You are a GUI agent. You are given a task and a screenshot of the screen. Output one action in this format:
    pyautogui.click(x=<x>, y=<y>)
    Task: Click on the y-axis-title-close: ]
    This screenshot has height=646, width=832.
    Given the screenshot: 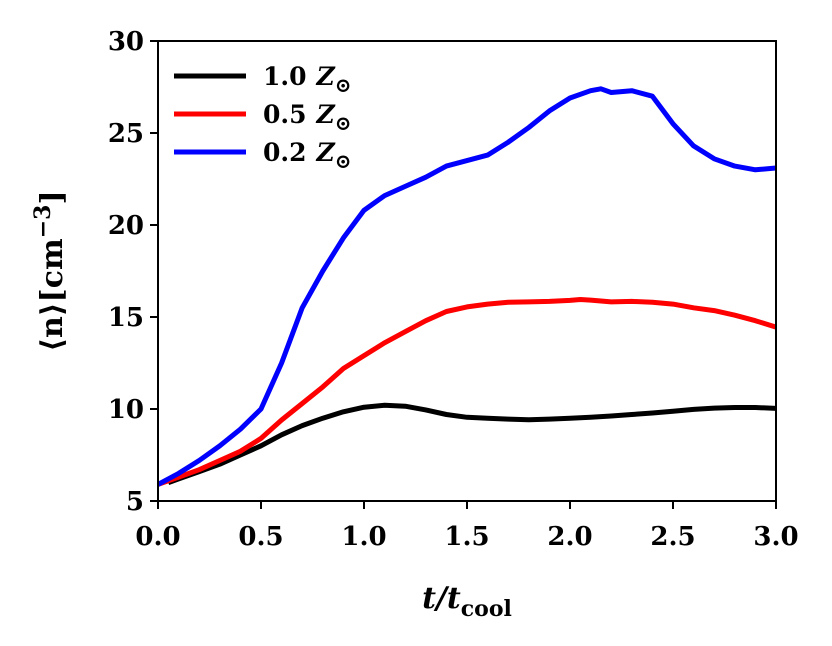 What is the action you would take?
    pyautogui.click(x=52, y=197)
    